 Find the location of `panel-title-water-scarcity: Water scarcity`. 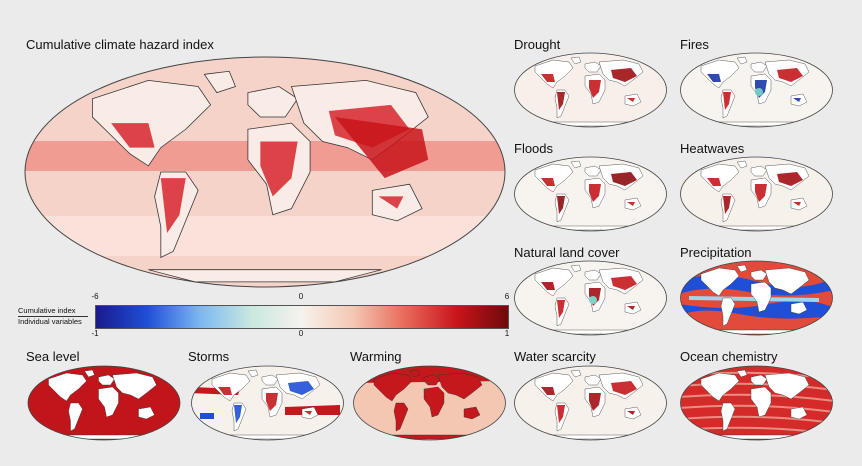

panel-title-water-scarcity: Water scarcity is located at coordinates (555, 356).